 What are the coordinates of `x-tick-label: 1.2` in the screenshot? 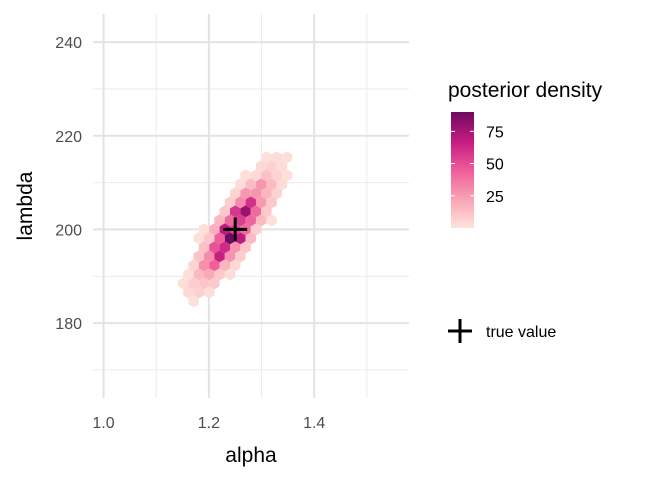 It's located at (209, 423).